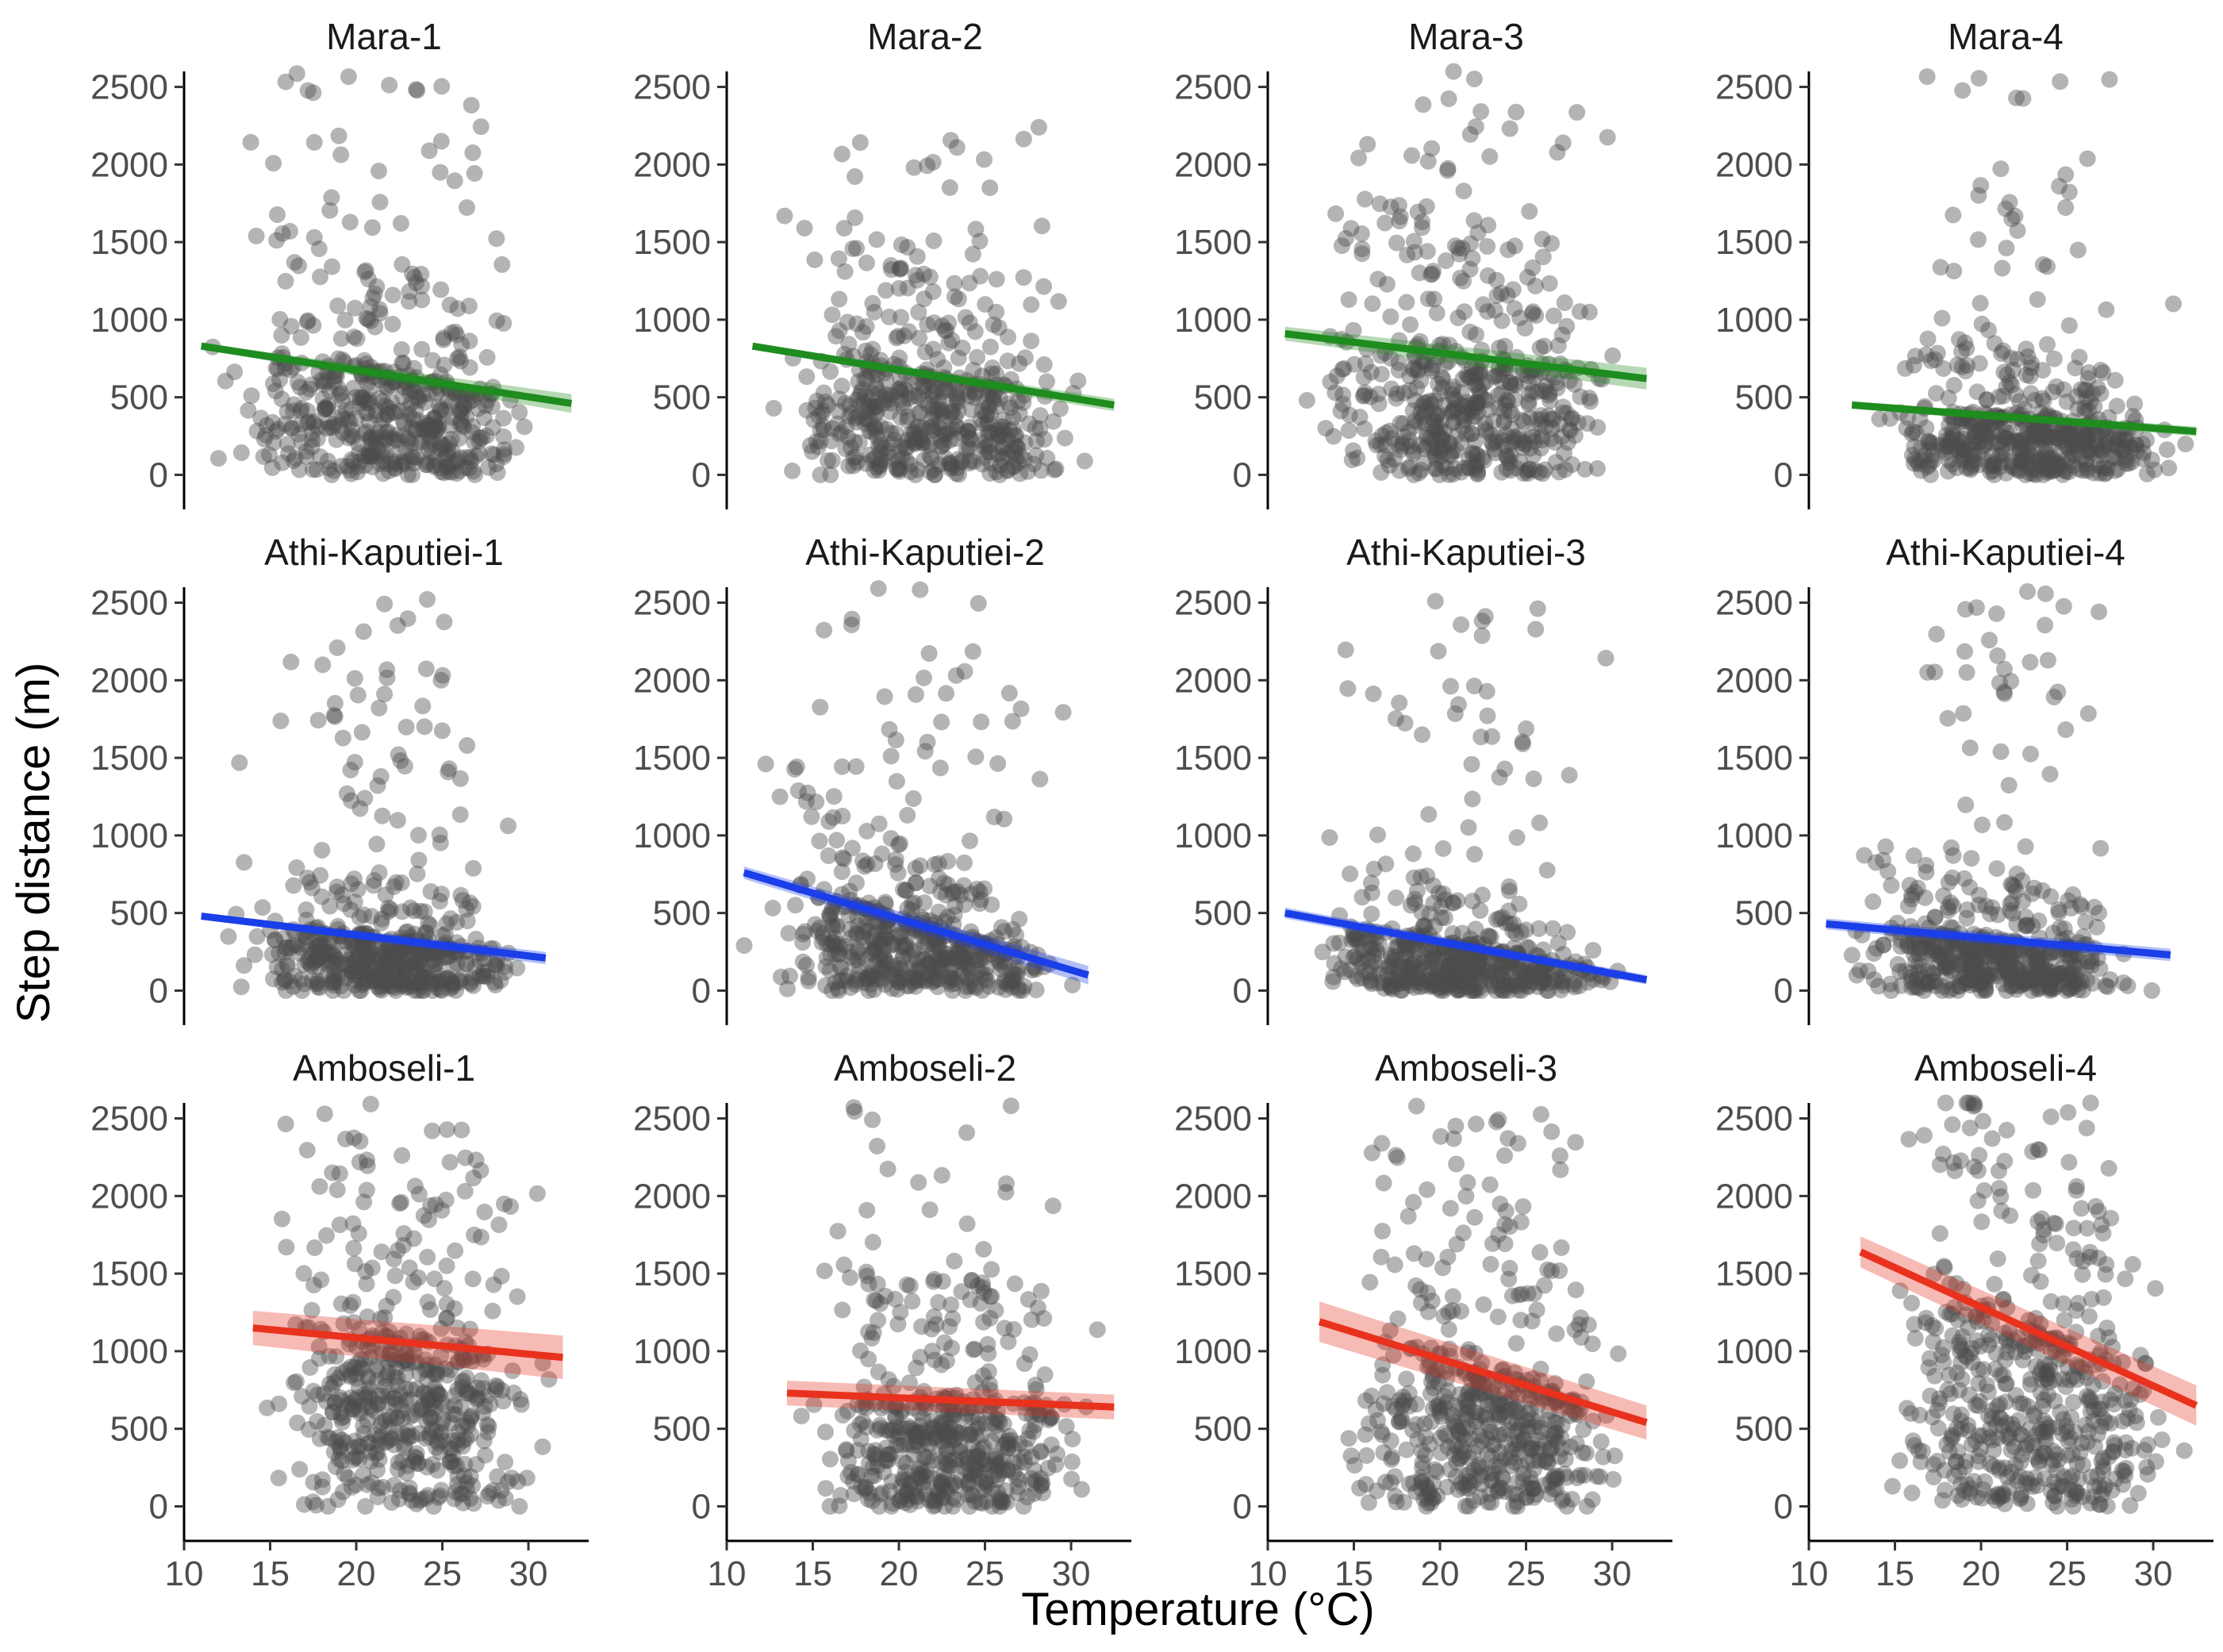 Image resolution: width=2223 pixels, height=1652 pixels. What do you see at coordinates (672, 320) in the screenshot?
I see `y-tick-label: 1000` at bounding box center [672, 320].